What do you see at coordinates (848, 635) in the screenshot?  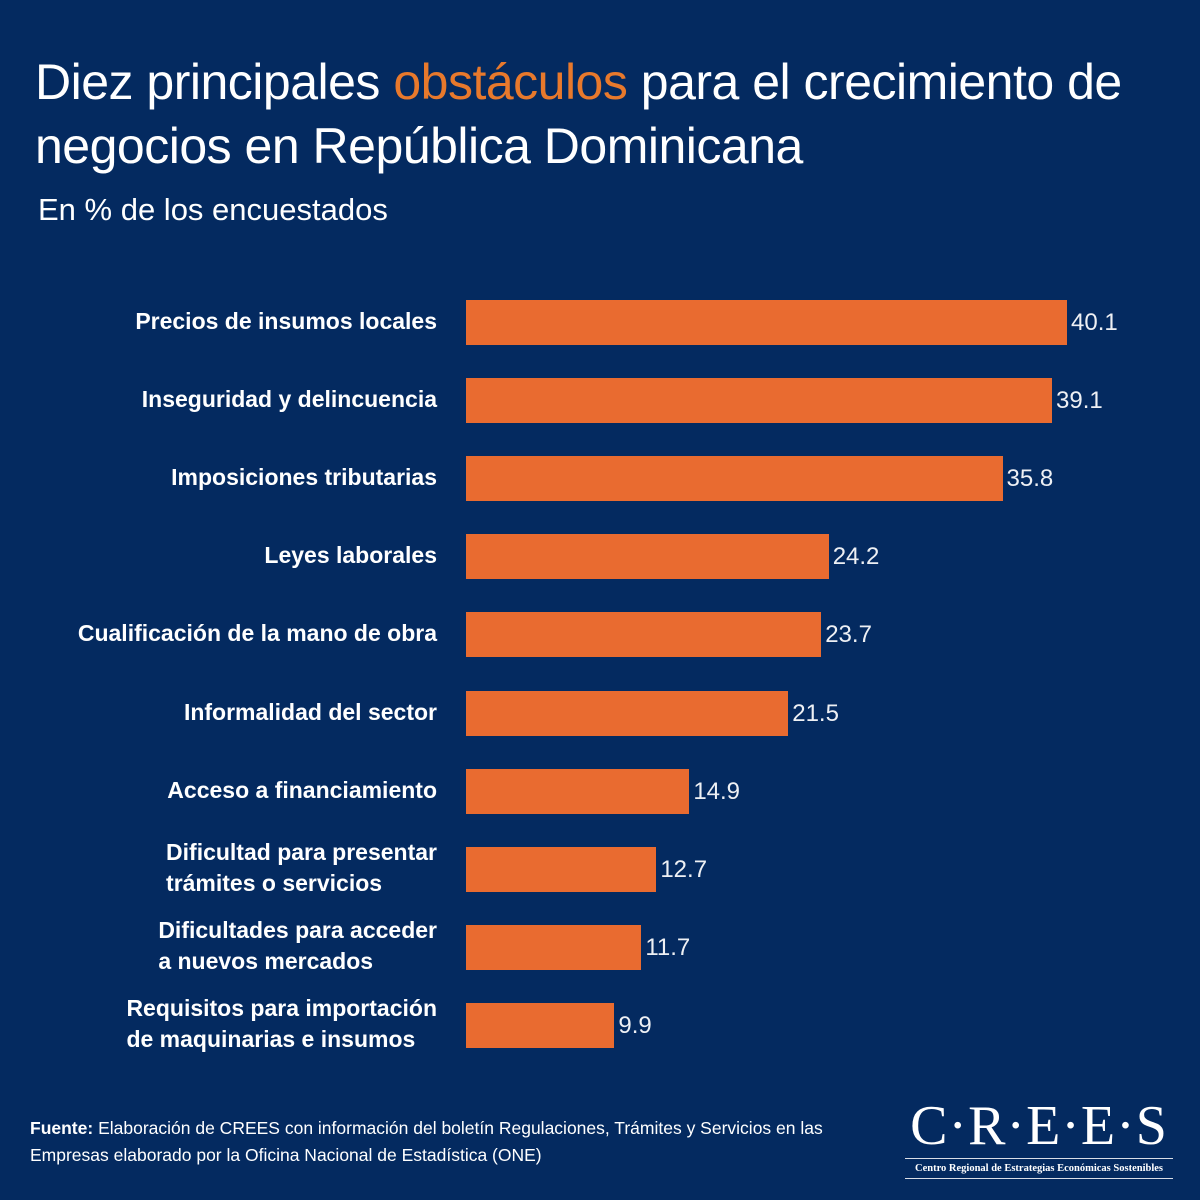 I see `value-label: 23.7` at bounding box center [848, 635].